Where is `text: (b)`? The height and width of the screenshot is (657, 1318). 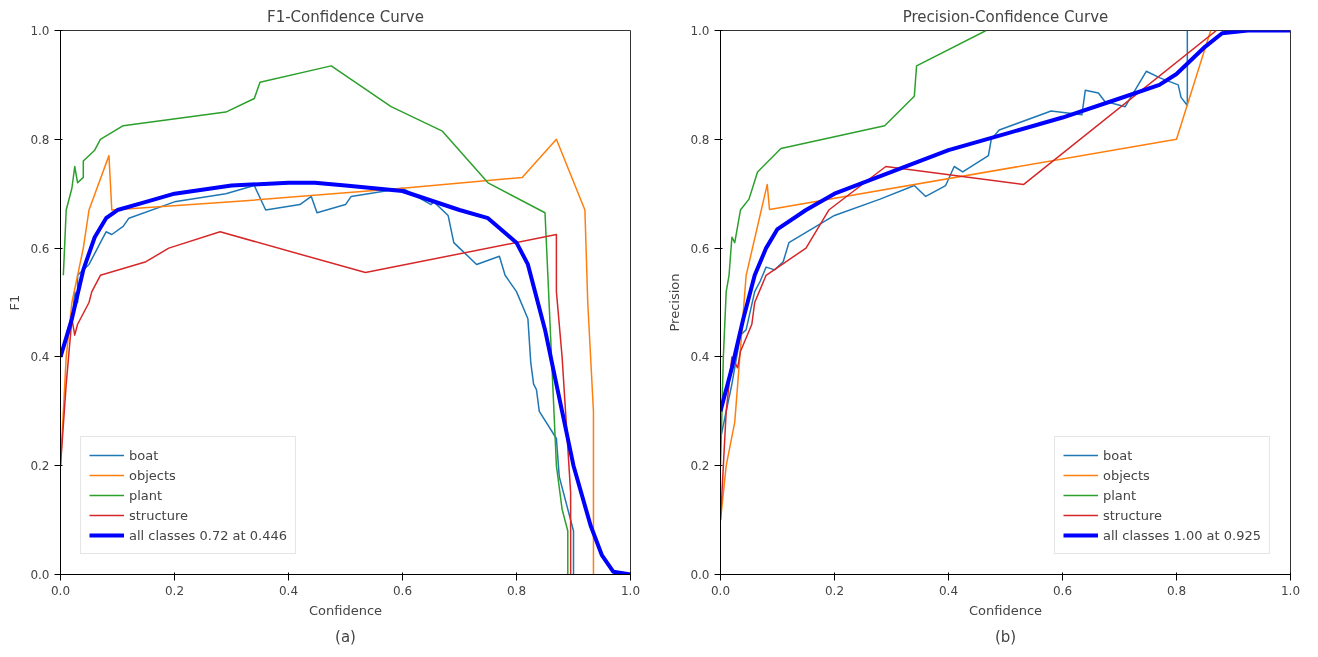 text: (b) is located at coordinates (1005, 636).